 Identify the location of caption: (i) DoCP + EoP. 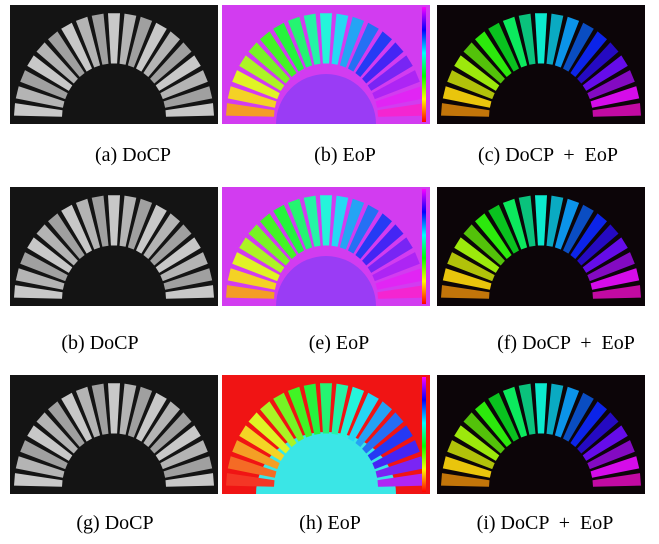
(545, 523).